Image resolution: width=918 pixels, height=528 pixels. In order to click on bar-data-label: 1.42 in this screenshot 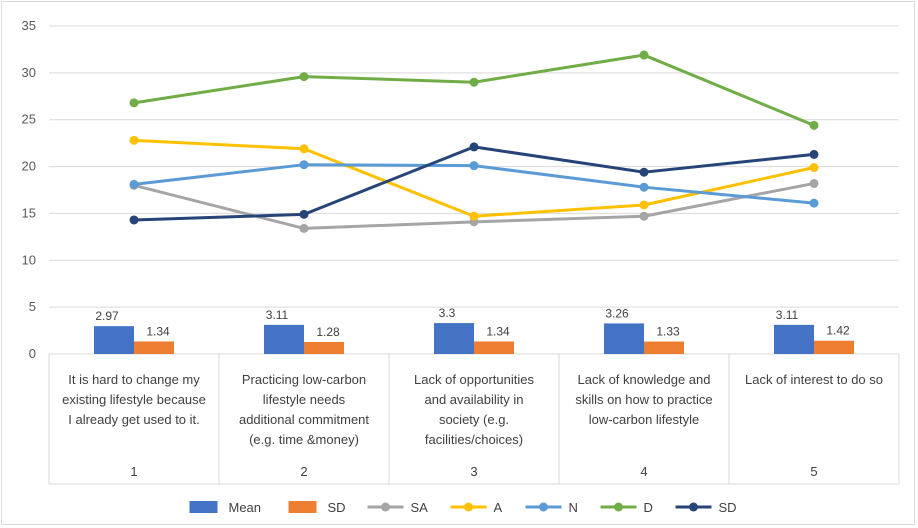, I will do `click(838, 331)`.